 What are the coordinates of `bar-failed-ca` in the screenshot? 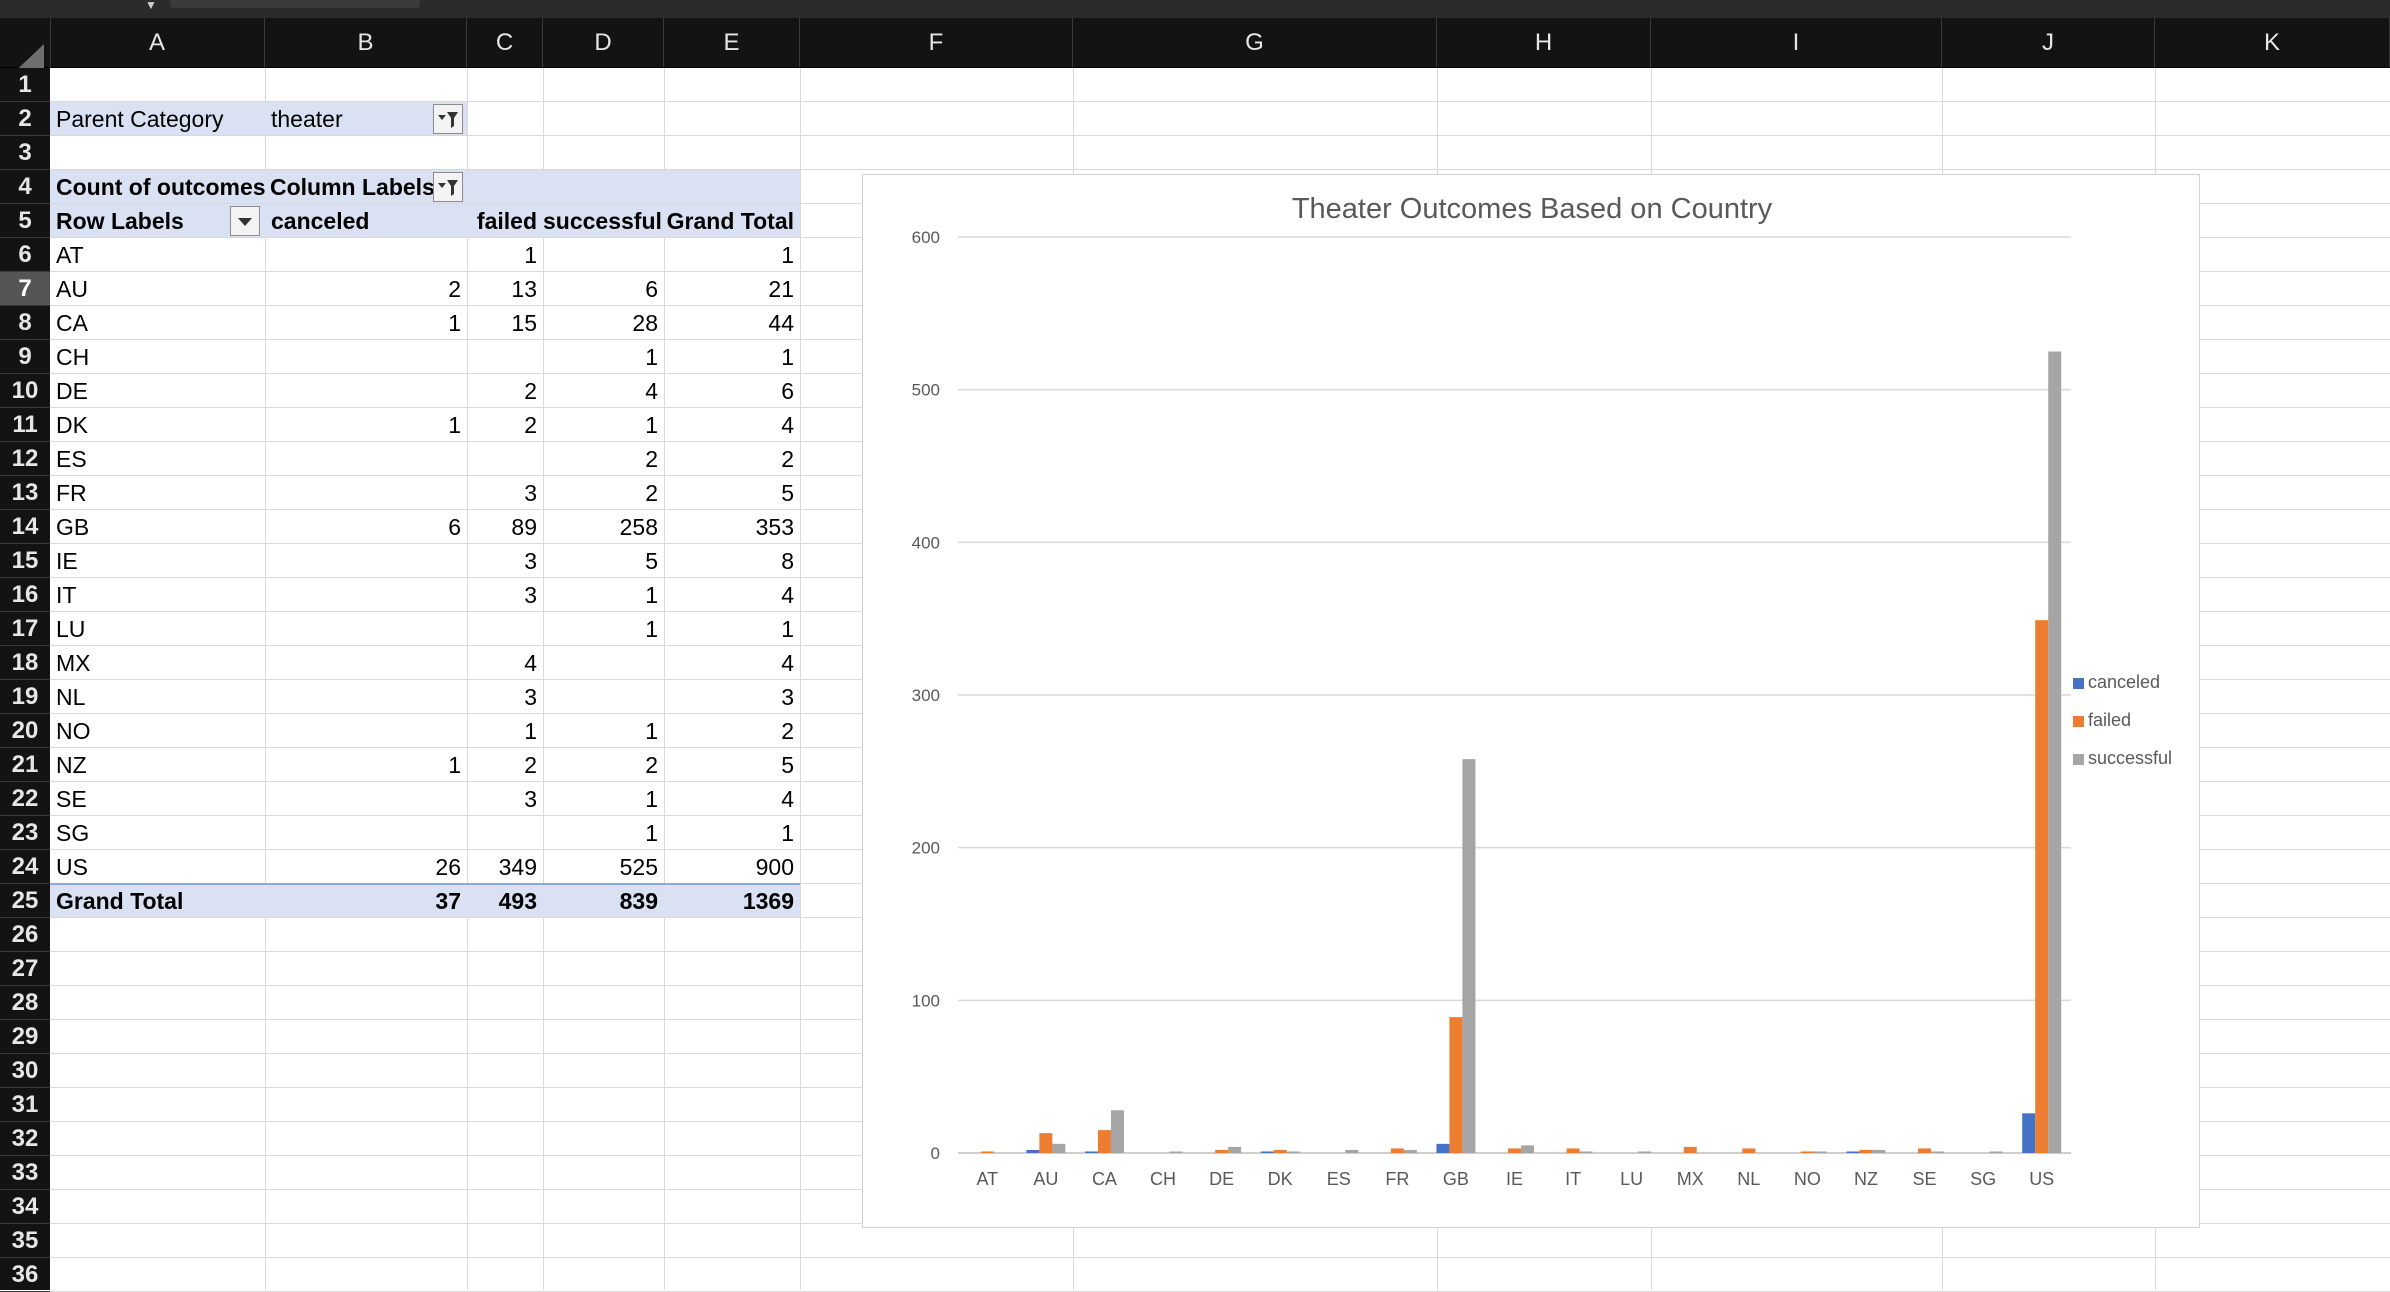 It's located at (1104, 1141).